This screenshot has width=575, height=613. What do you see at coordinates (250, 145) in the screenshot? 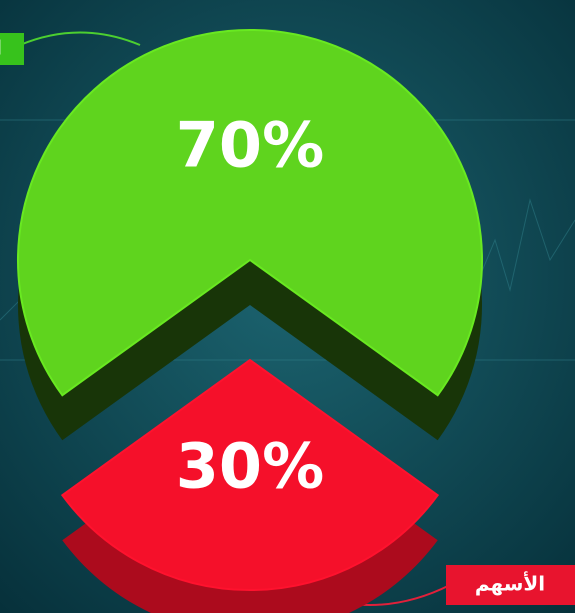
I see `value-label: 70%` at bounding box center [250, 145].